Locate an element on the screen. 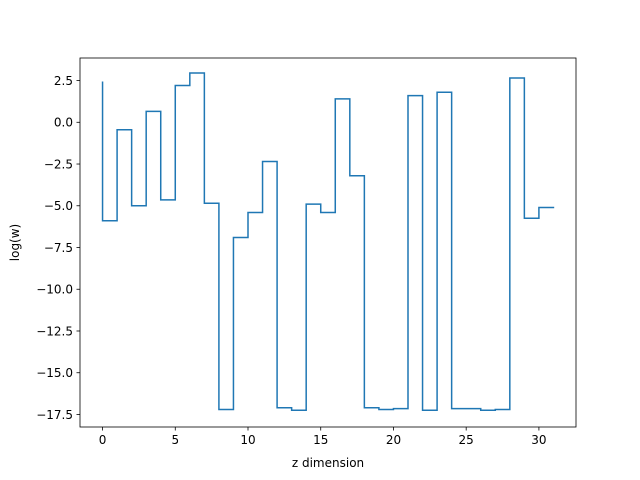 The height and width of the screenshot is (480, 640). x-tick-label: 20 is located at coordinates (393, 440).